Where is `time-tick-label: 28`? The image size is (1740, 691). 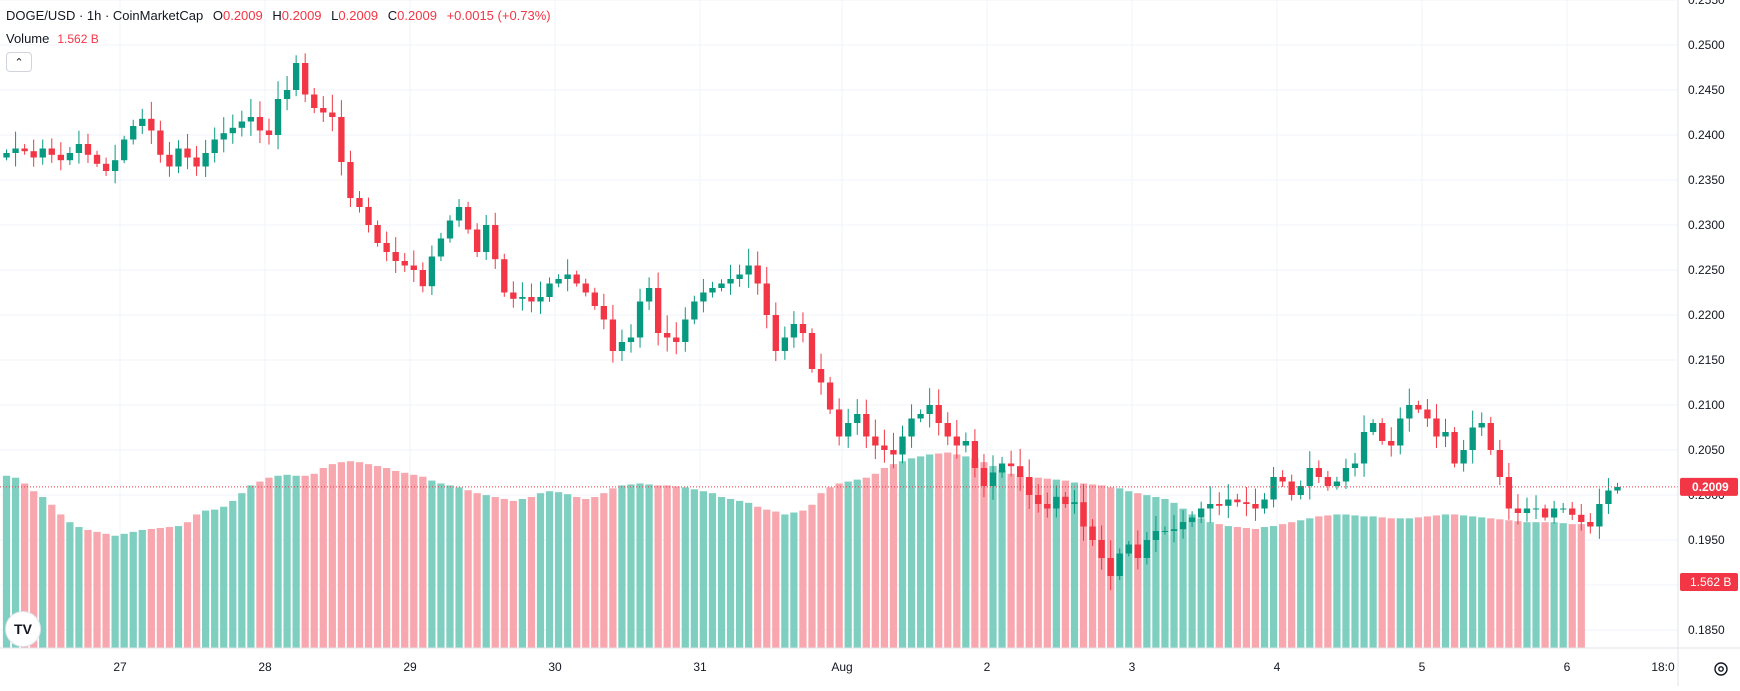
time-tick-label: 28 is located at coordinates (265, 667).